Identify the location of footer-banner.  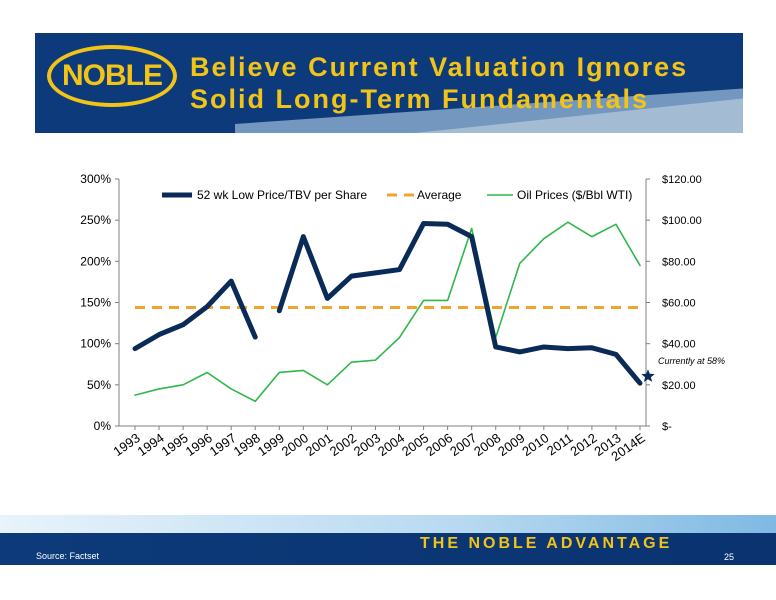
(388, 540).